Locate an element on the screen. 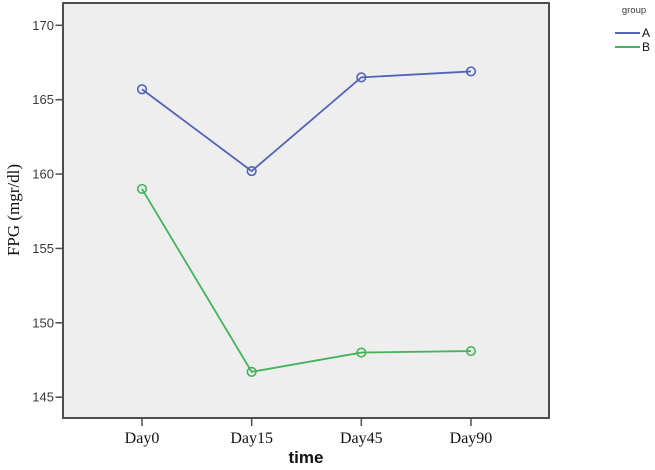 The image size is (655, 470). data-point-B-Day0 is located at coordinates (142, 189).